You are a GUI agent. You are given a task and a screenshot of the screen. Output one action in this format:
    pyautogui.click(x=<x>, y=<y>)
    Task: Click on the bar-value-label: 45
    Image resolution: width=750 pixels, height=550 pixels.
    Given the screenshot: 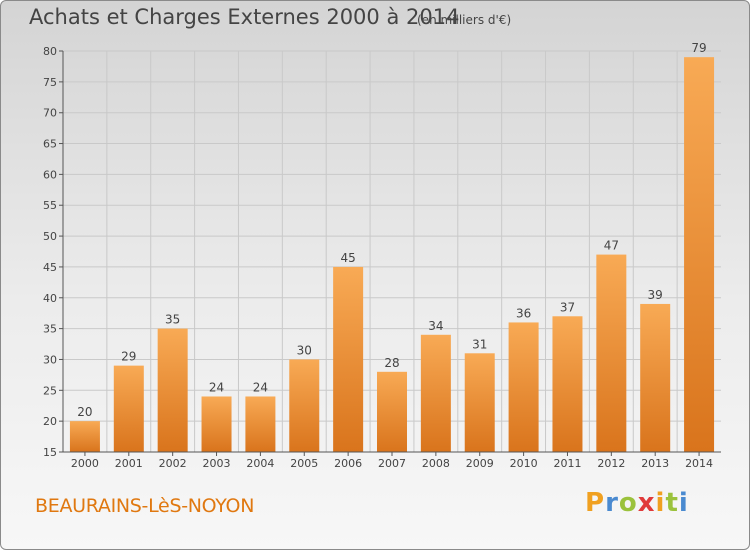 What is the action you would take?
    pyautogui.click(x=347, y=258)
    